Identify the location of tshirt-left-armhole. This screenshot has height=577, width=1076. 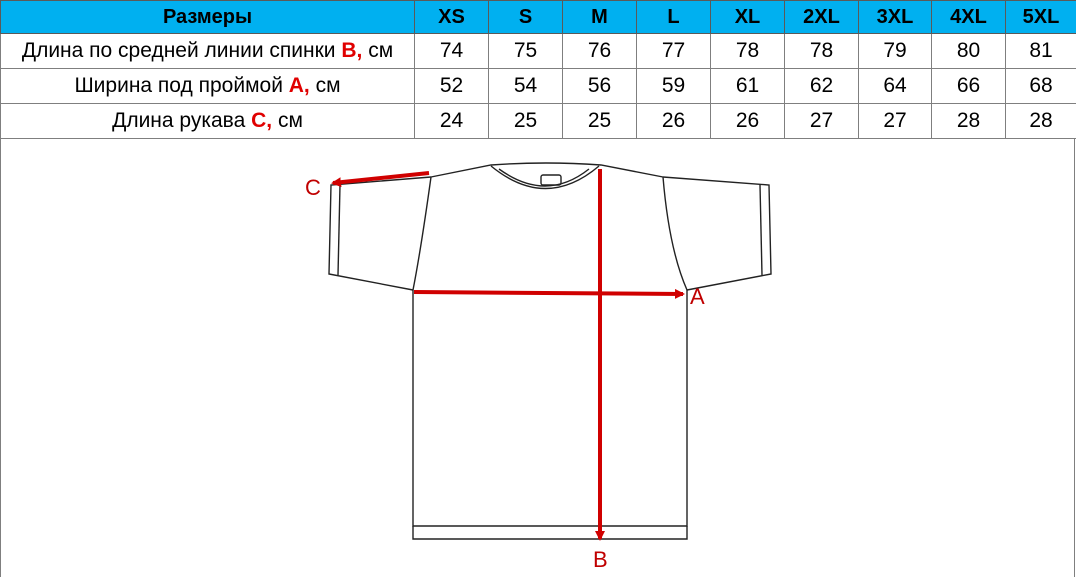
(422, 233).